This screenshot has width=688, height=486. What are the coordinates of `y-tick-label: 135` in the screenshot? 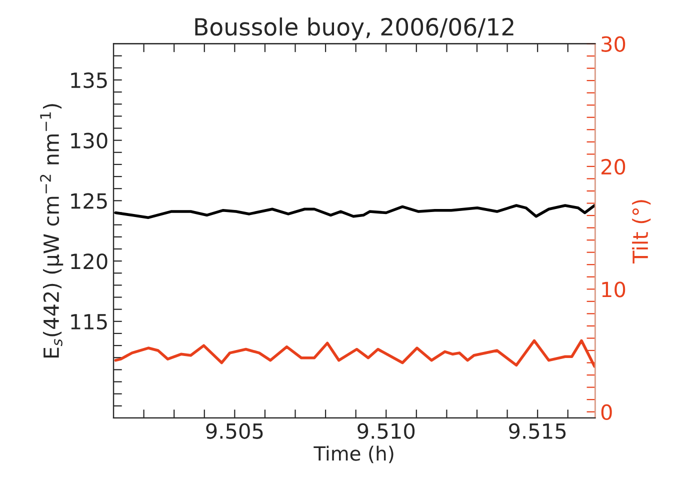 It's located at (89, 80).